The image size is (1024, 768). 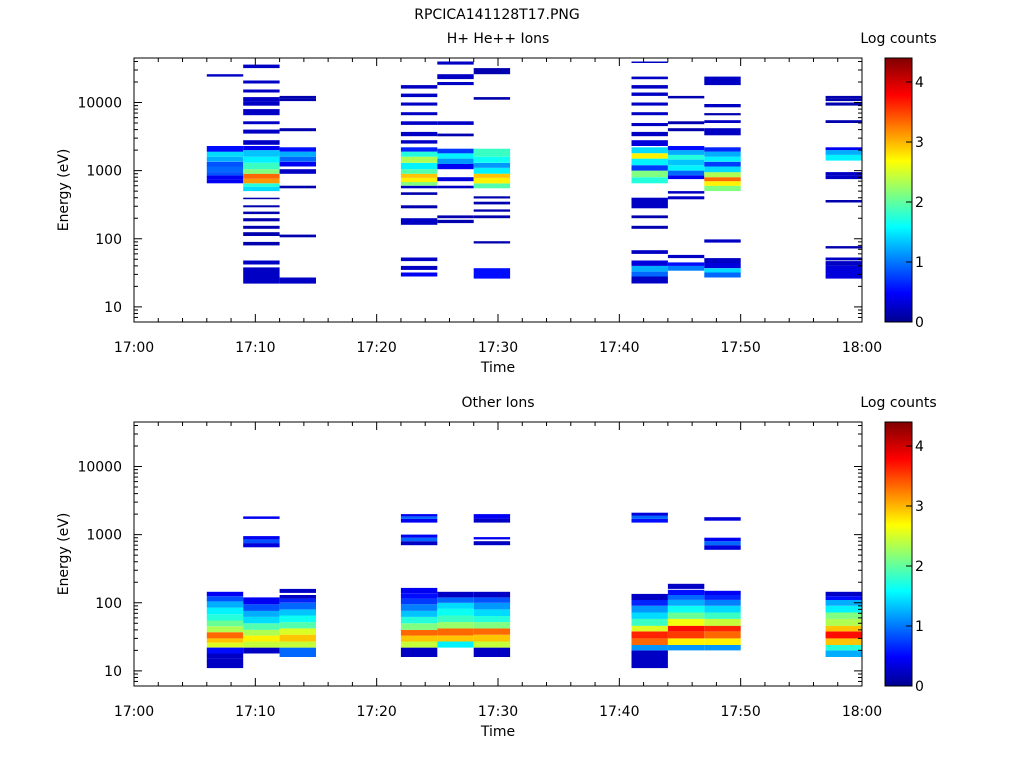 I want to click on x-tick-label: 17:00, so click(x=134, y=348).